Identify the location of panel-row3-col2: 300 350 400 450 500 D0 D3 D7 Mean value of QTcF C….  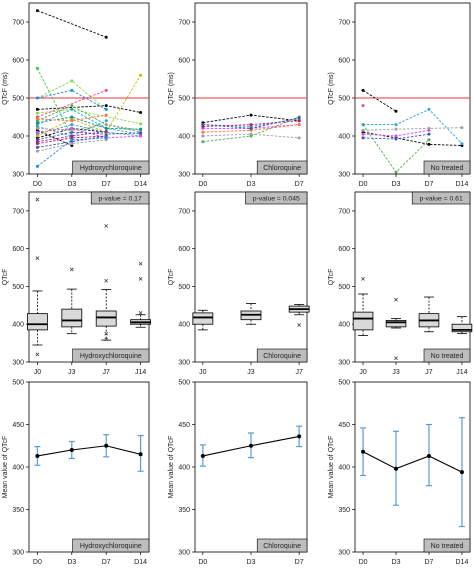
(238, 473).